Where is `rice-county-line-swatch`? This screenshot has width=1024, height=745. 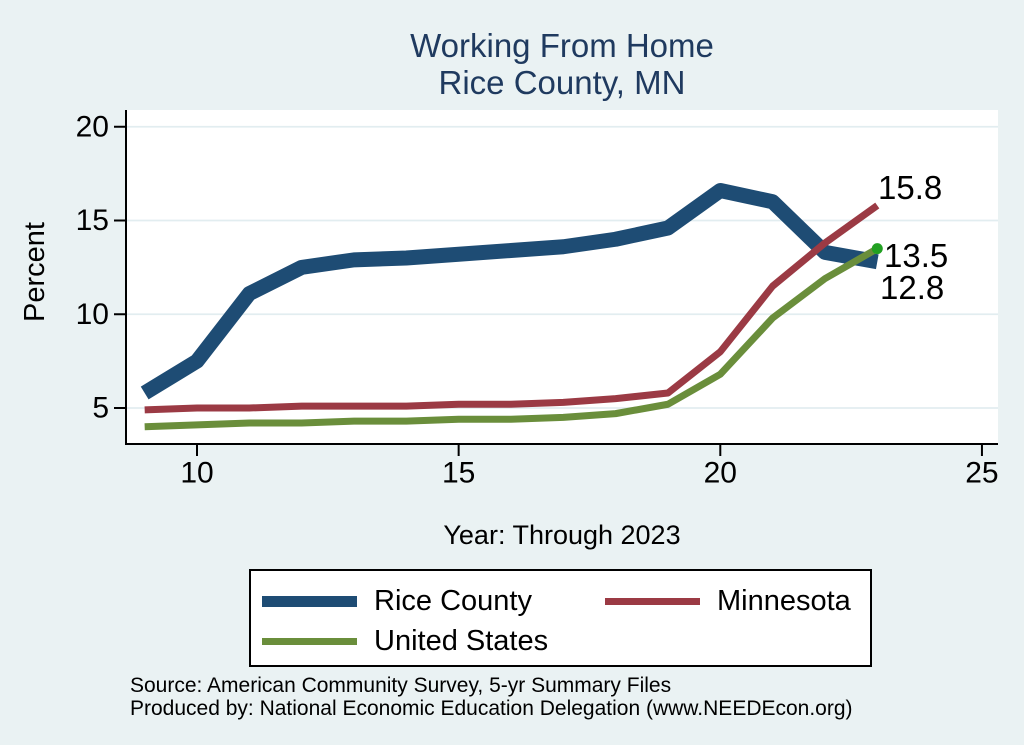
rice-county-line-swatch is located at coordinates (309, 601).